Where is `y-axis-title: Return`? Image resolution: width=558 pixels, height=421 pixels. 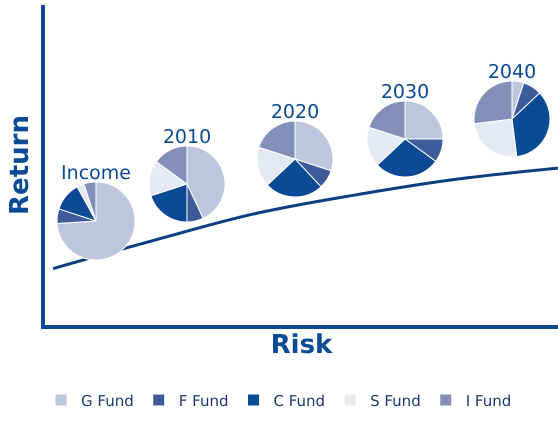 y-axis-title: Return is located at coordinates (19, 165).